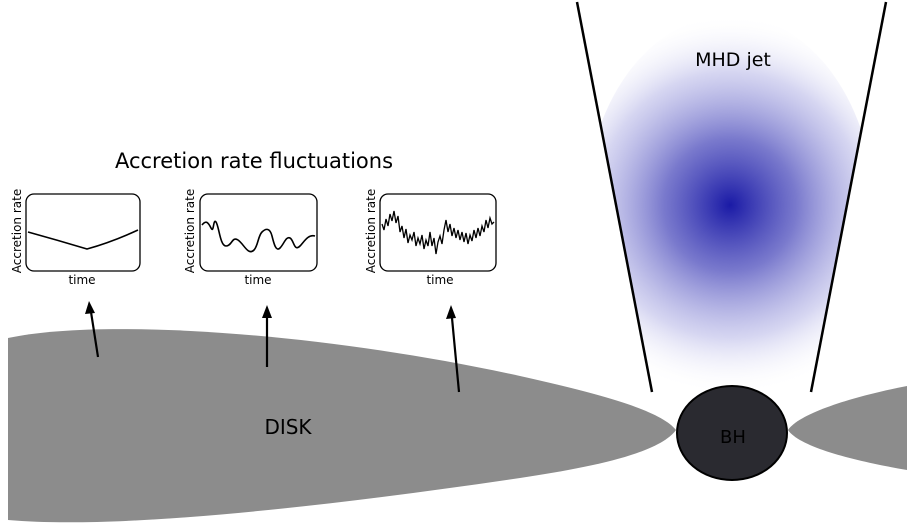  I want to click on jet-boundary-right, so click(848, 197).